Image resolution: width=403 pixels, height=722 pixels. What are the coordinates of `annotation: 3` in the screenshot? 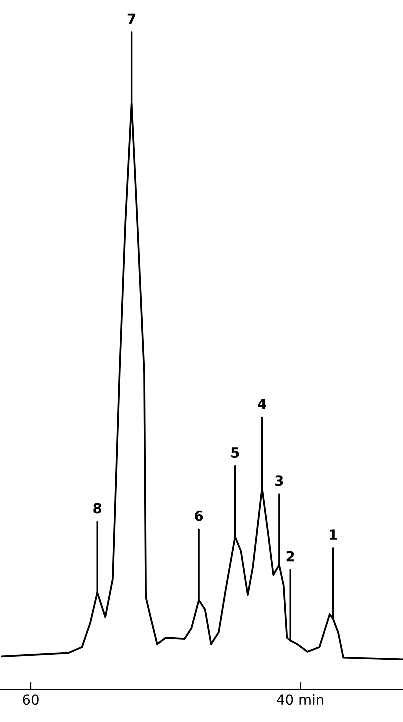 It's located at (280, 481).